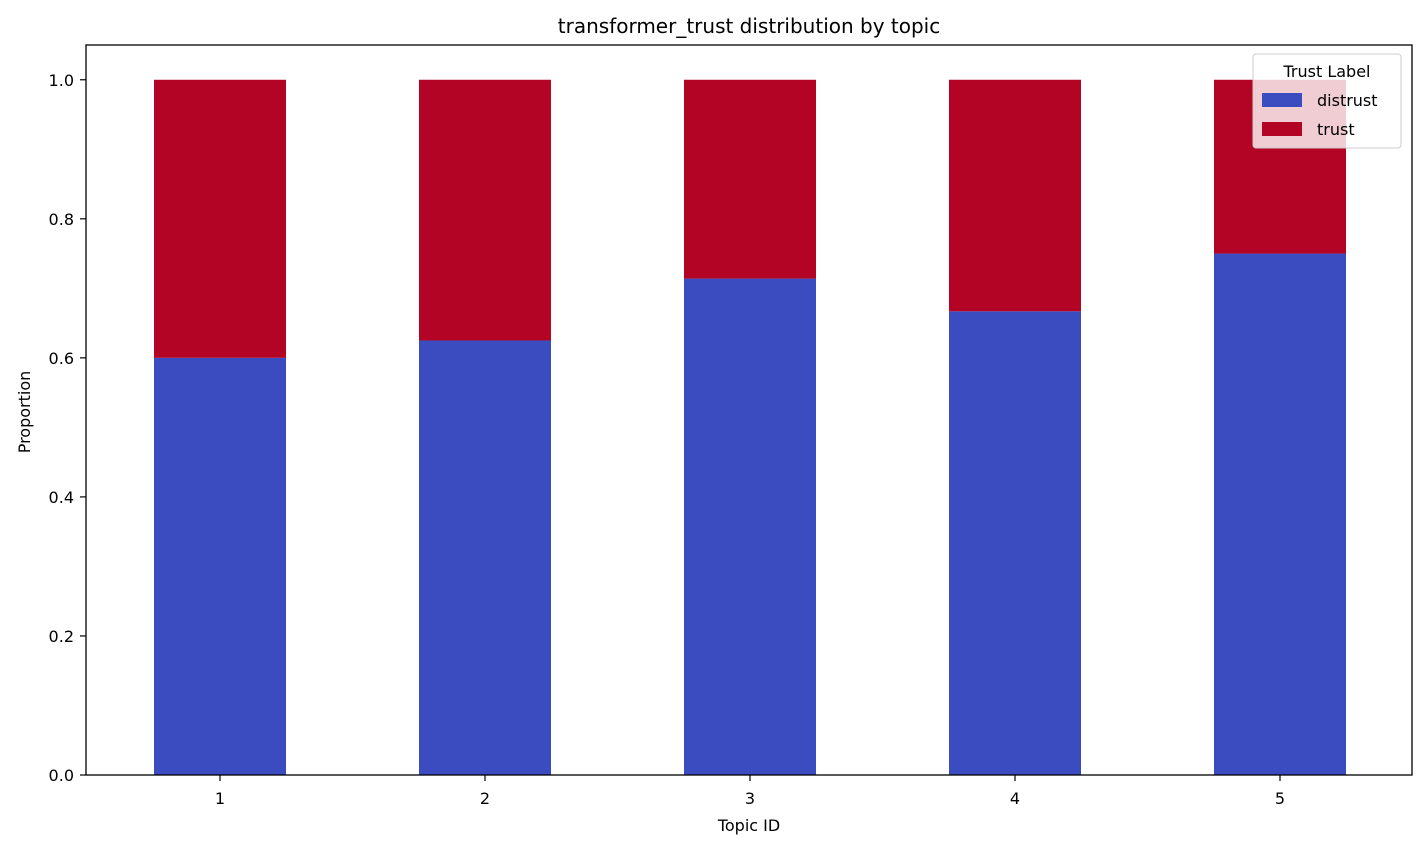 The width and height of the screenshot is (1425, 849). Describe the element at coordinates (1347, 100) in the screenshot. I see `legend-label-distrust: distrust` at that location.